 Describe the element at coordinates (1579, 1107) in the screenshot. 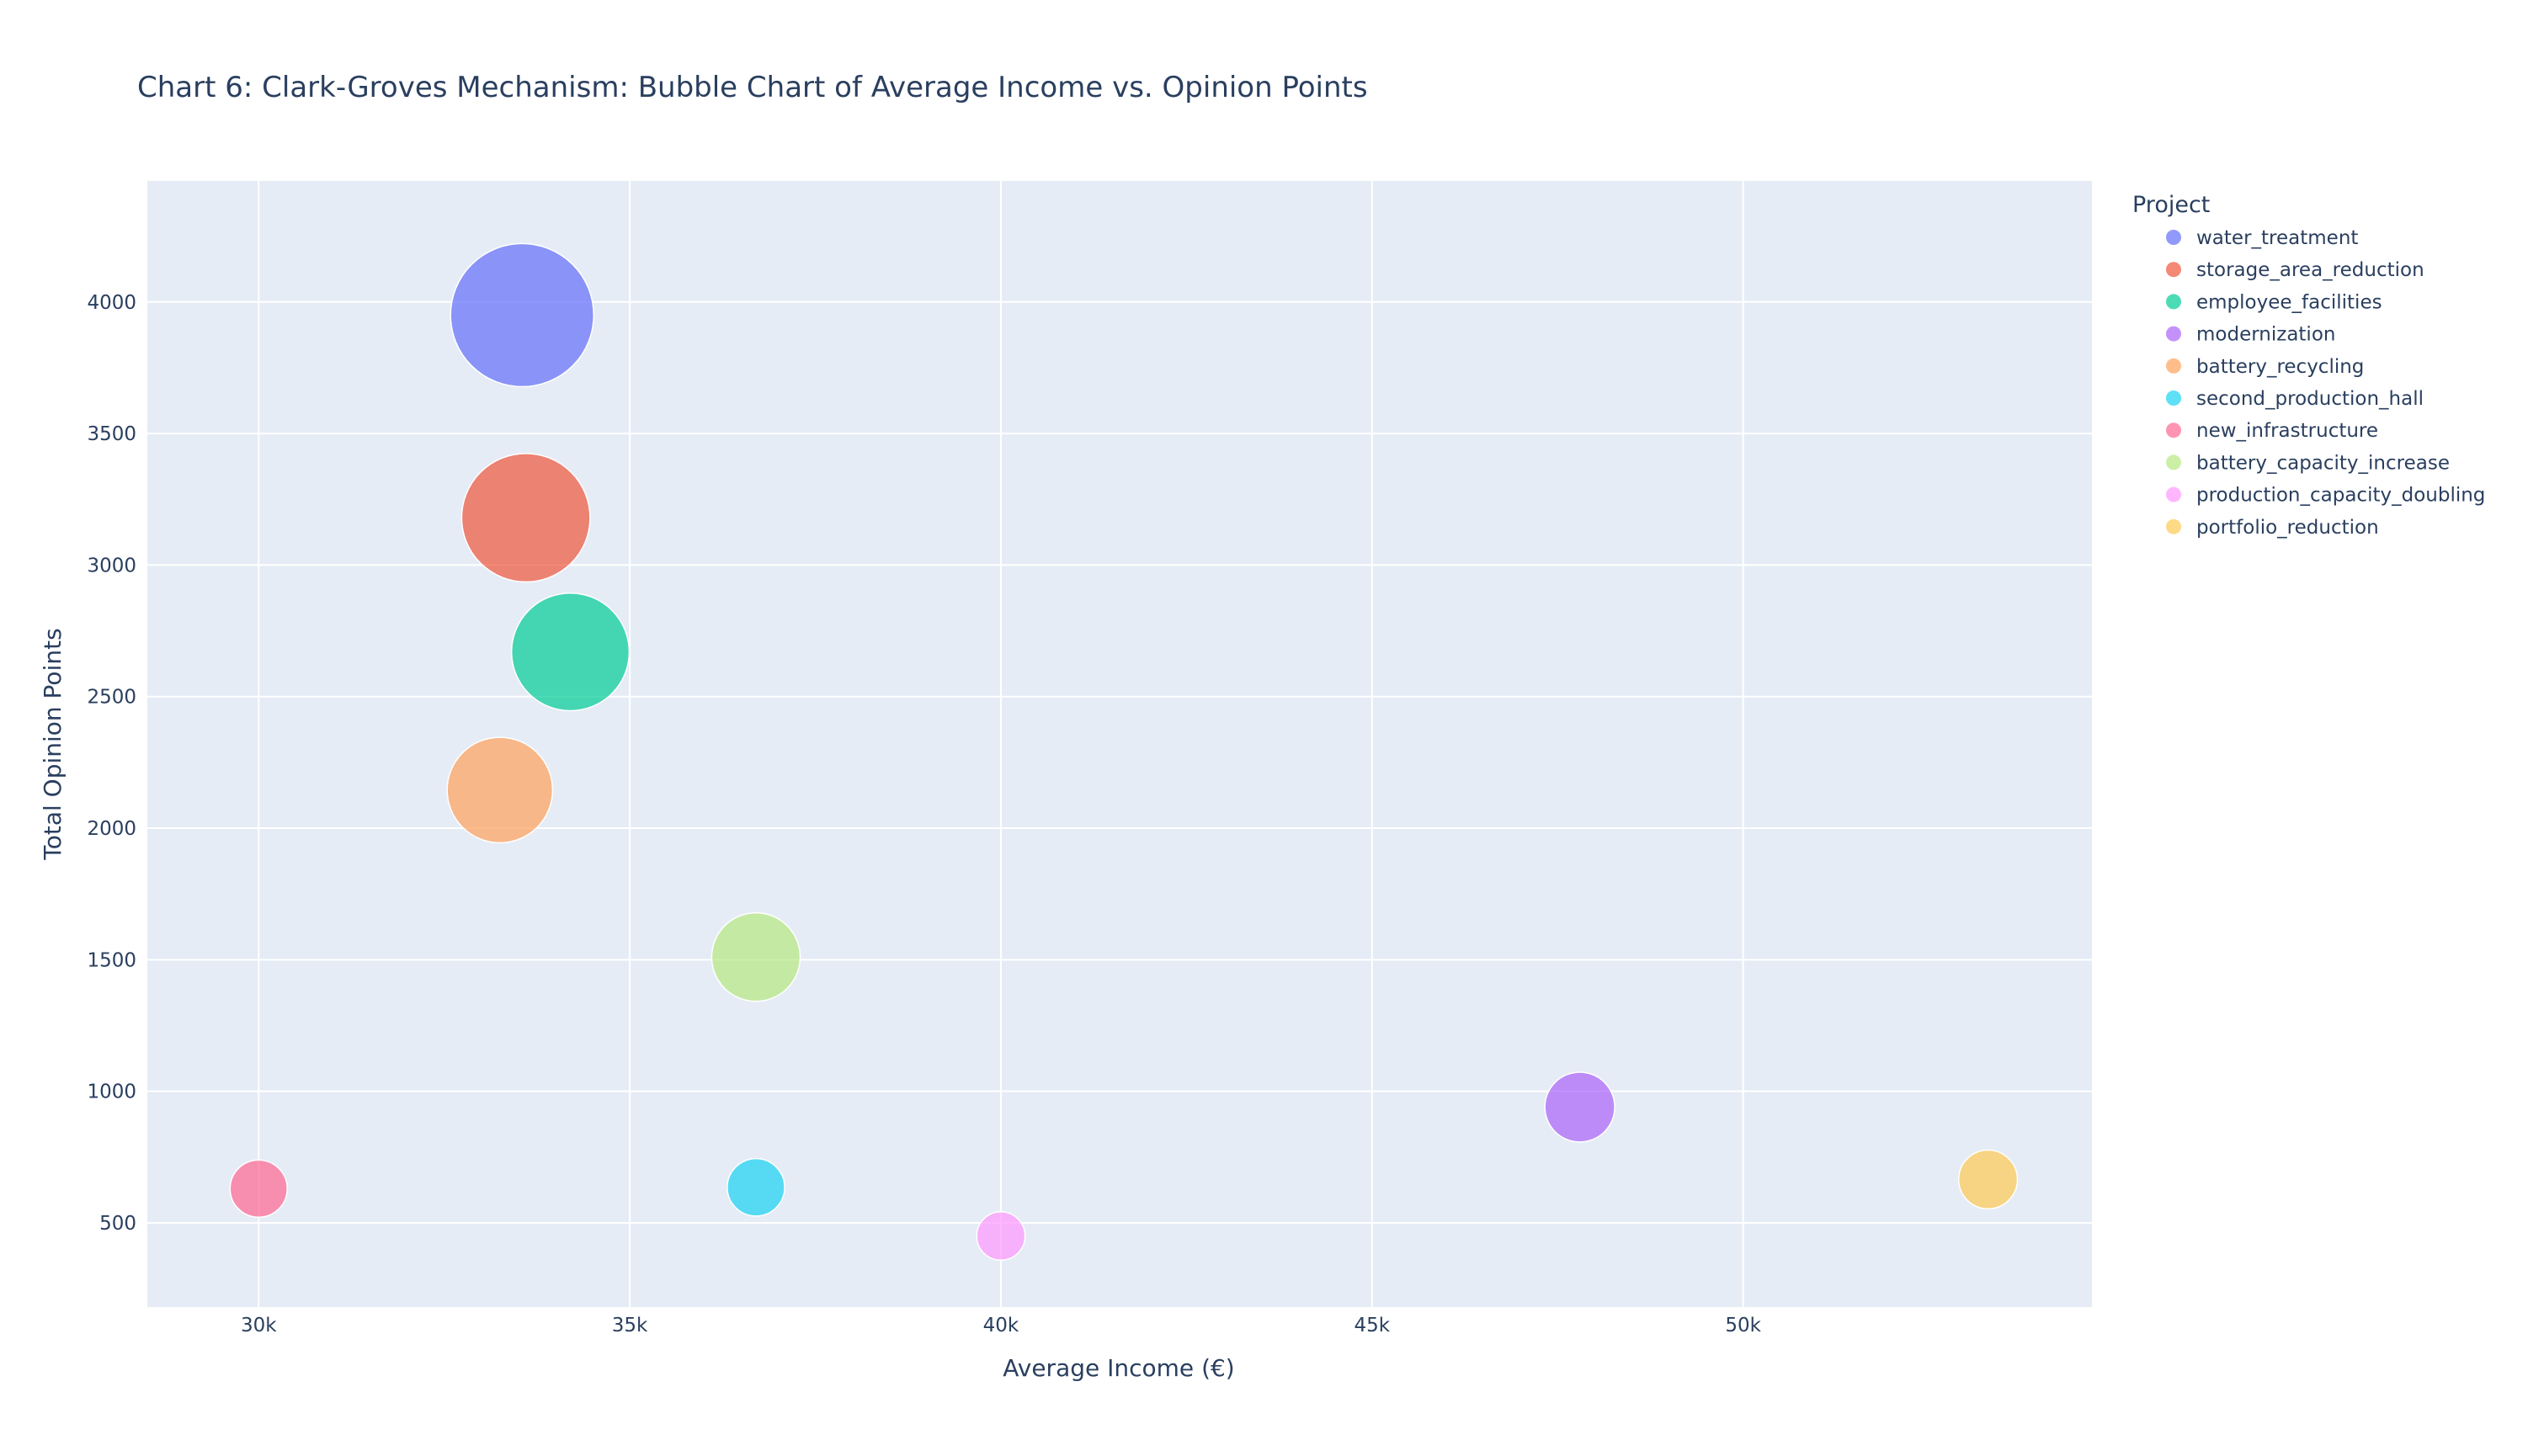

I see `bubble-modernization` at that location.